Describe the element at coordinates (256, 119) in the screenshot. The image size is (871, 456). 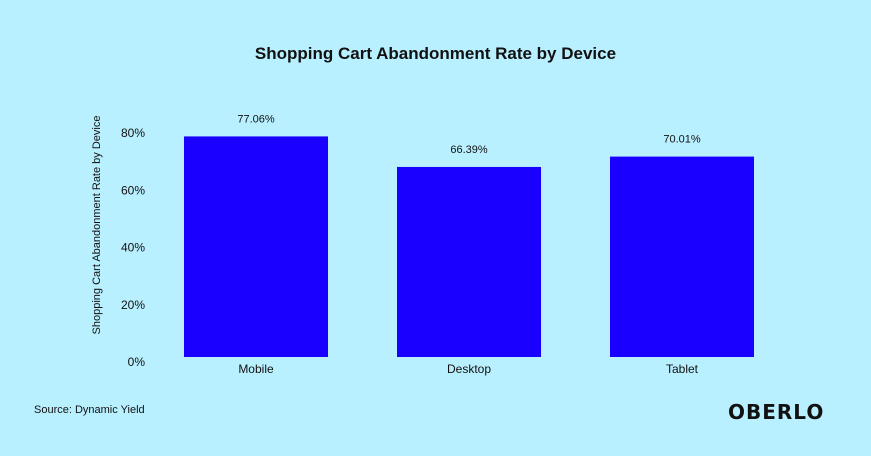
I see `data-label: 77.06%` at that location.